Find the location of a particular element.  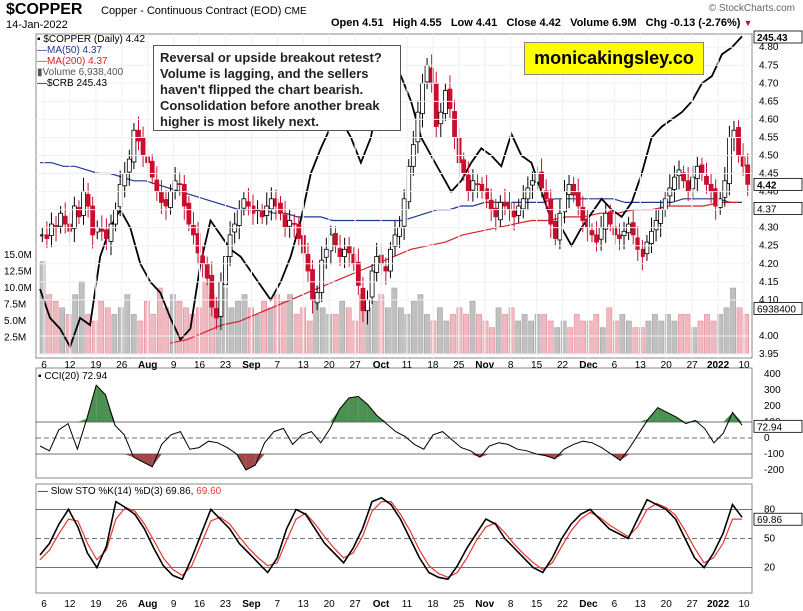

cci-legend-icon: ▪ is located at coordinates (40, 376).